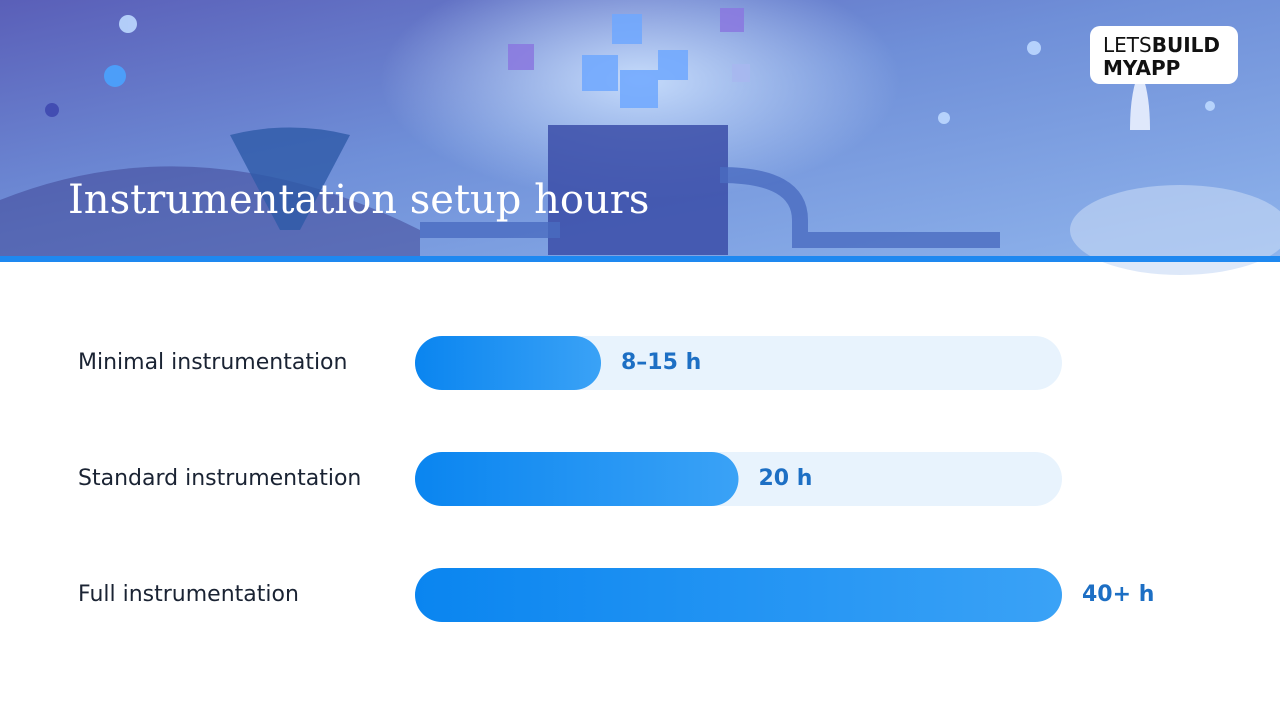 The width and height of the screenshot is (1280, 720). I want to click on chart-title: Instrumentation setup hours, so click(358, 200).